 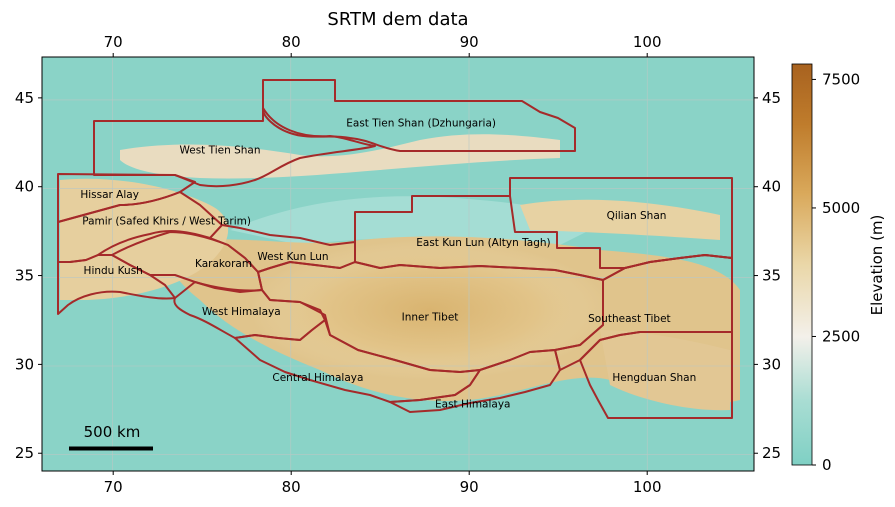 I want to click on lat-tick-label-left: 30, so click(x=24, y=364).